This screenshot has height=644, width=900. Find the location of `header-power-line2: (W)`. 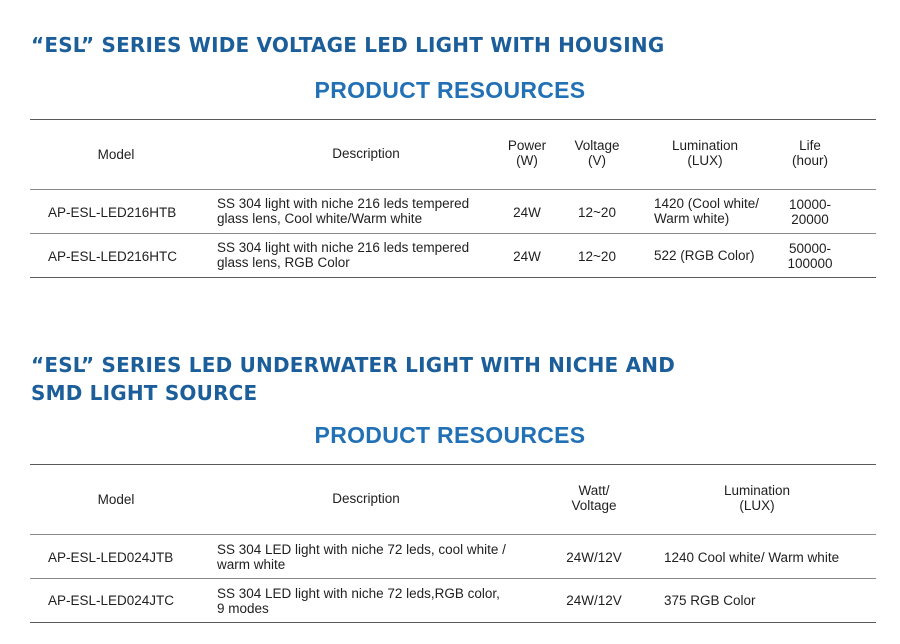

header-power-line2: (W) is located at coordinates (527, 160).